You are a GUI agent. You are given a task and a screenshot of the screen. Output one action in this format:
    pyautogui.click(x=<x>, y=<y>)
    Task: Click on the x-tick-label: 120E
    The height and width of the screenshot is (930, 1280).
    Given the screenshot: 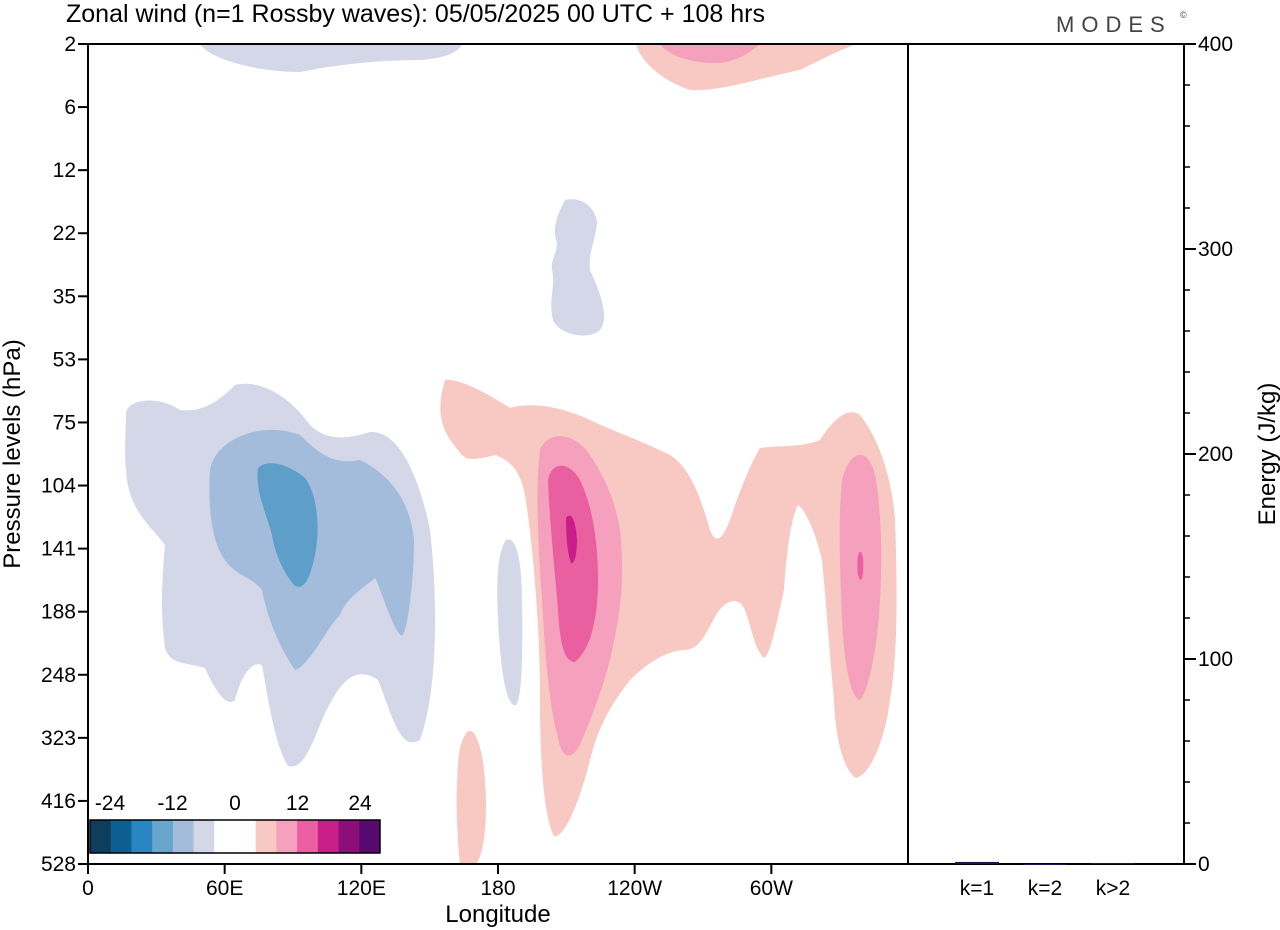 What is the action you would take?
    pyautogui.click(x=361, y=888)
    